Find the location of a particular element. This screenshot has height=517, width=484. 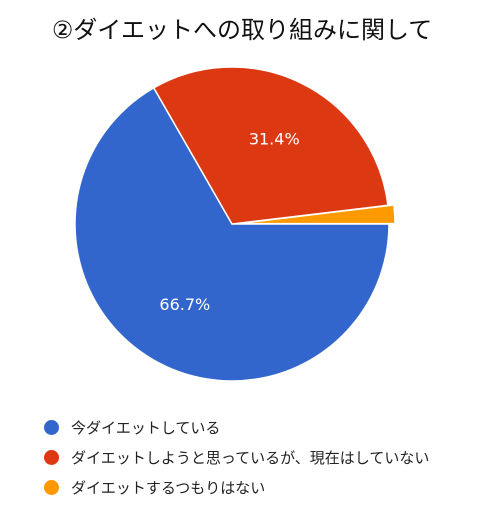

slice-value-label: 31.4% is located at coordinates (274, 138).